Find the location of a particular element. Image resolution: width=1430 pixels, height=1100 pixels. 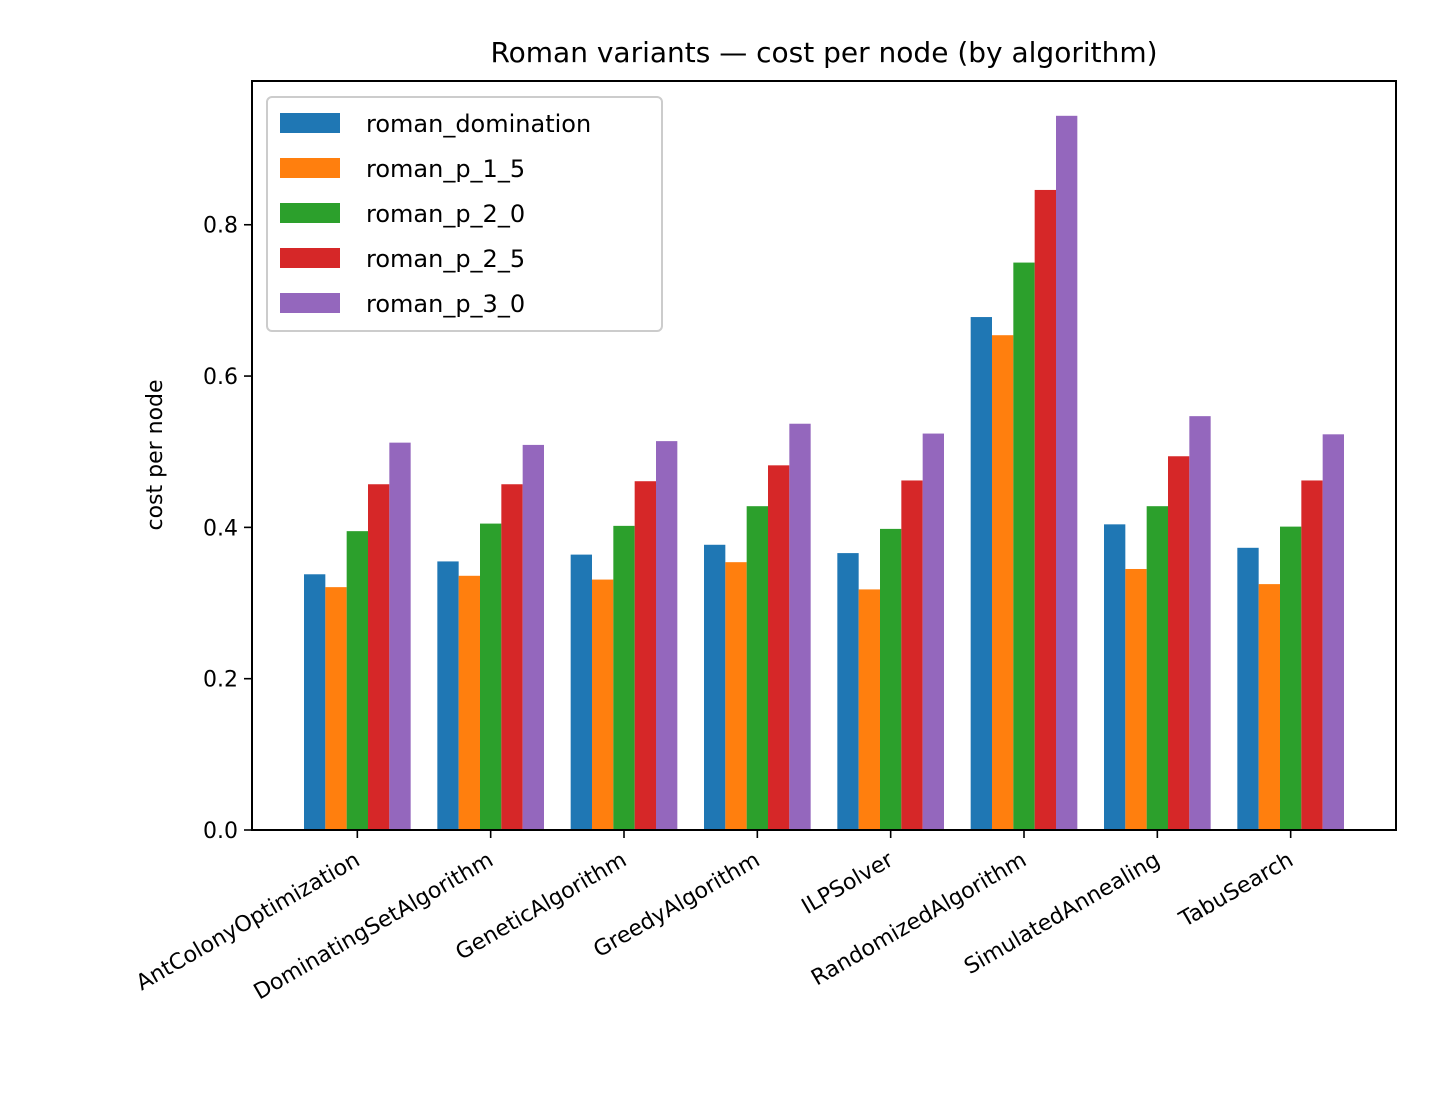

bar-roman_domination-AntColonyOptimization is located at coordinates (315, 702).